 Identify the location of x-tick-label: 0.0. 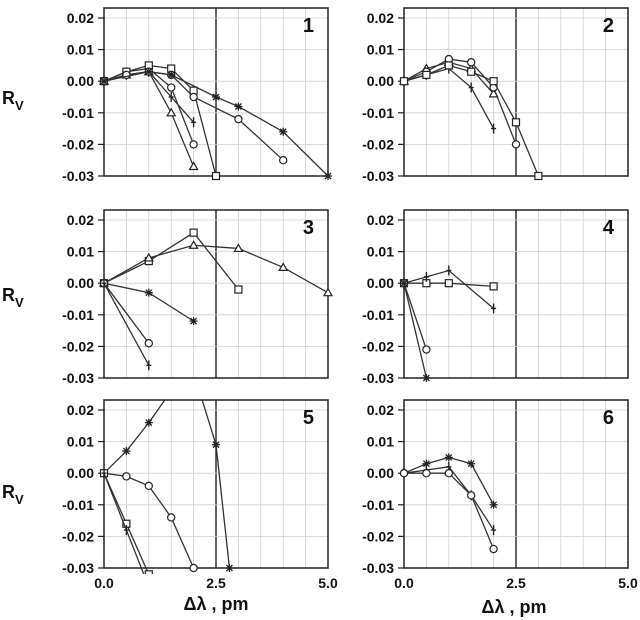
(104, 583).